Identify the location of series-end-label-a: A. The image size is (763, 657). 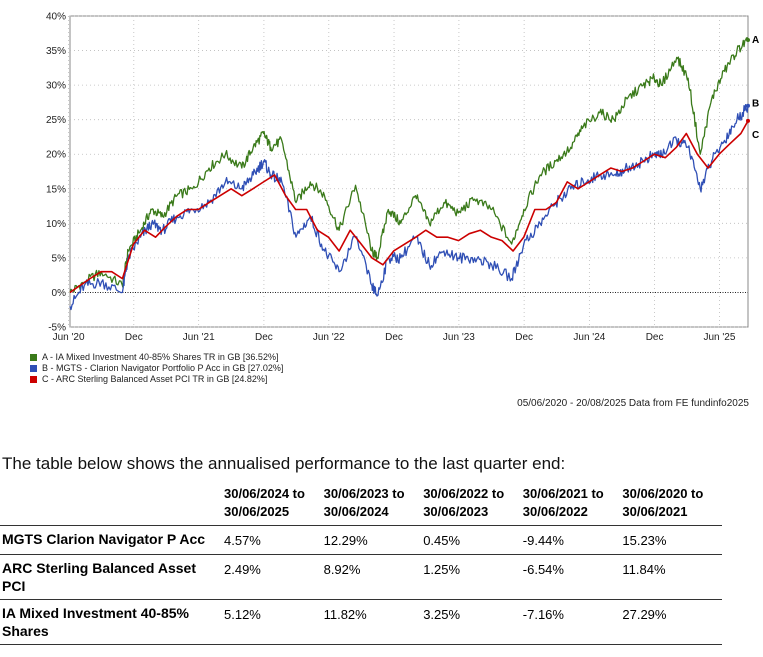
(755, 40).